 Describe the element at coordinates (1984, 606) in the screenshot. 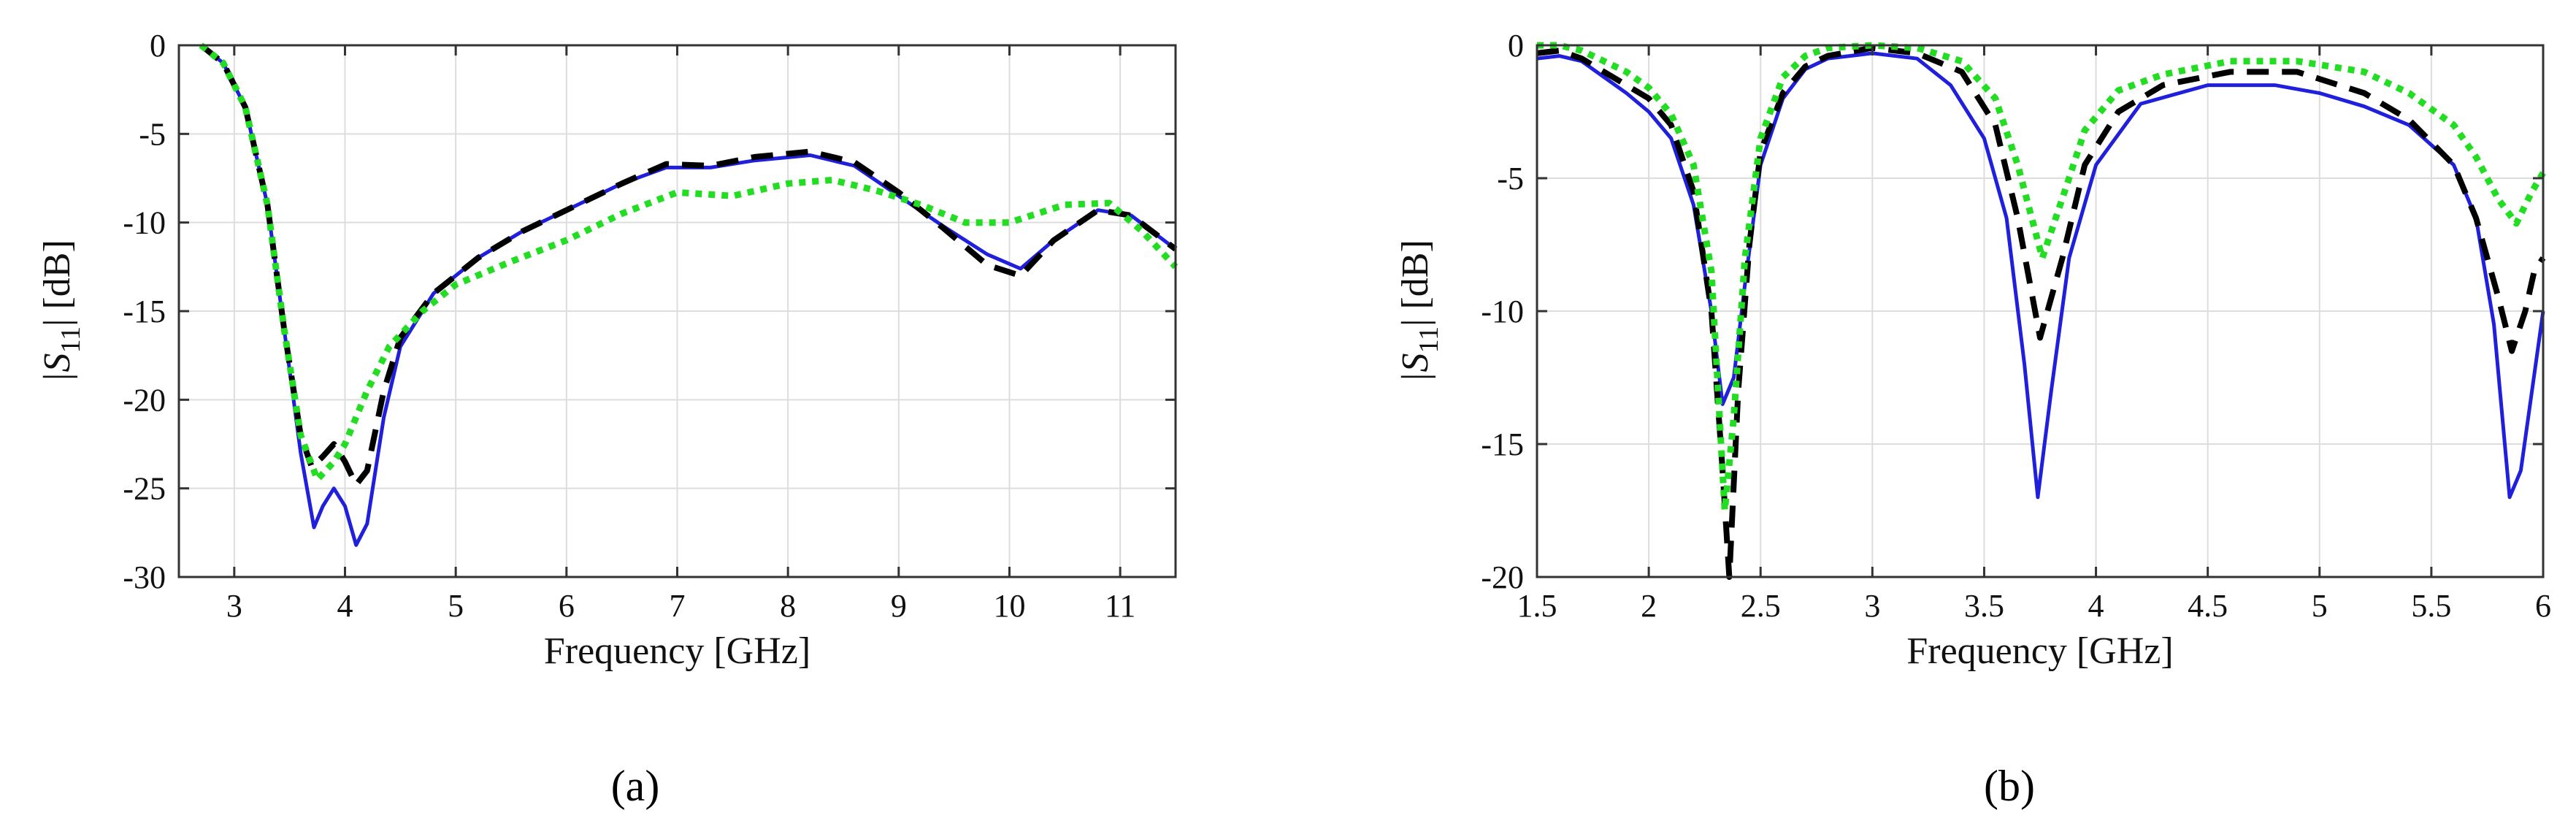

I see `x-tick-label: 3.5` at that location.